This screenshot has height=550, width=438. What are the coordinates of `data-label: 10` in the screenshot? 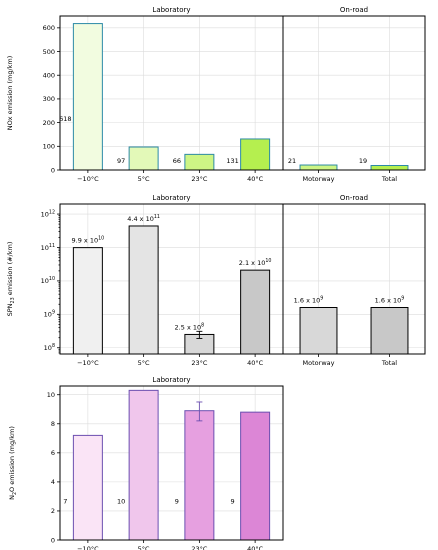 It's located at (121, 502).